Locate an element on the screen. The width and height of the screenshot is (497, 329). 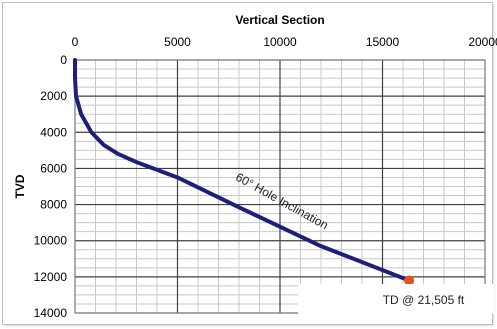
td-marker-point is located at coordinates (409, 280).